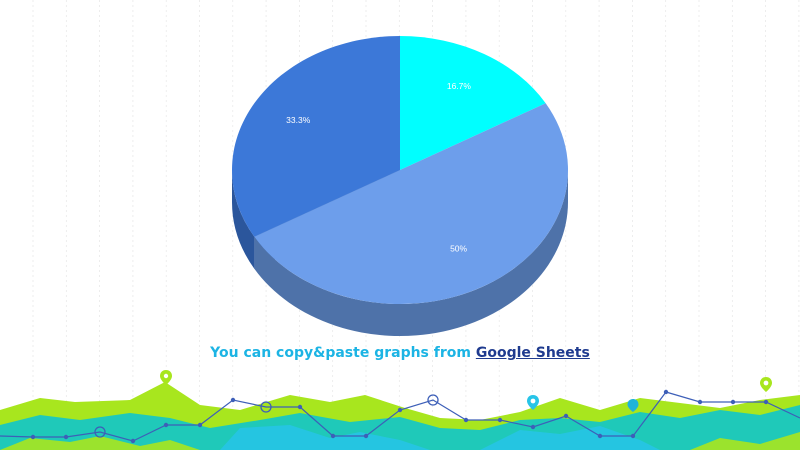  I want to click on trend-points, so click(399, 416).